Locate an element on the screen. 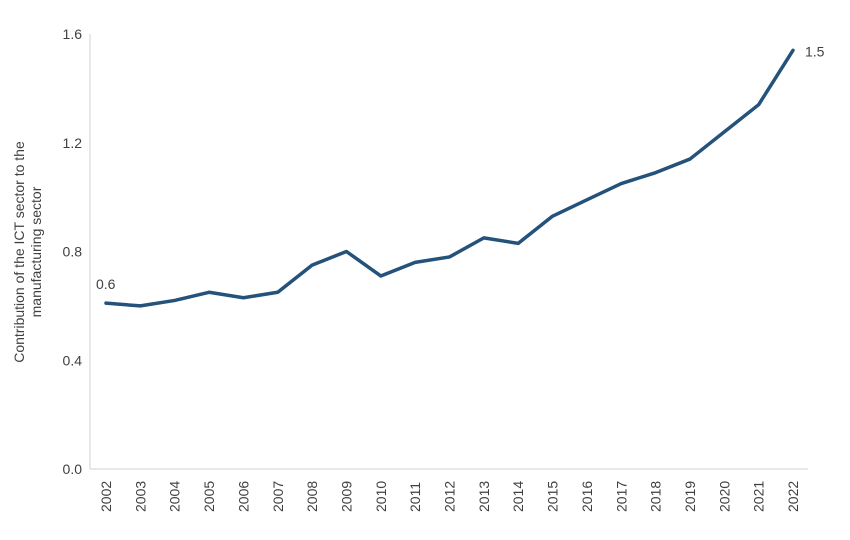 This screenshot has height=540, width=850. x-tick-label: 2011 is located at coordinates (415, 497).